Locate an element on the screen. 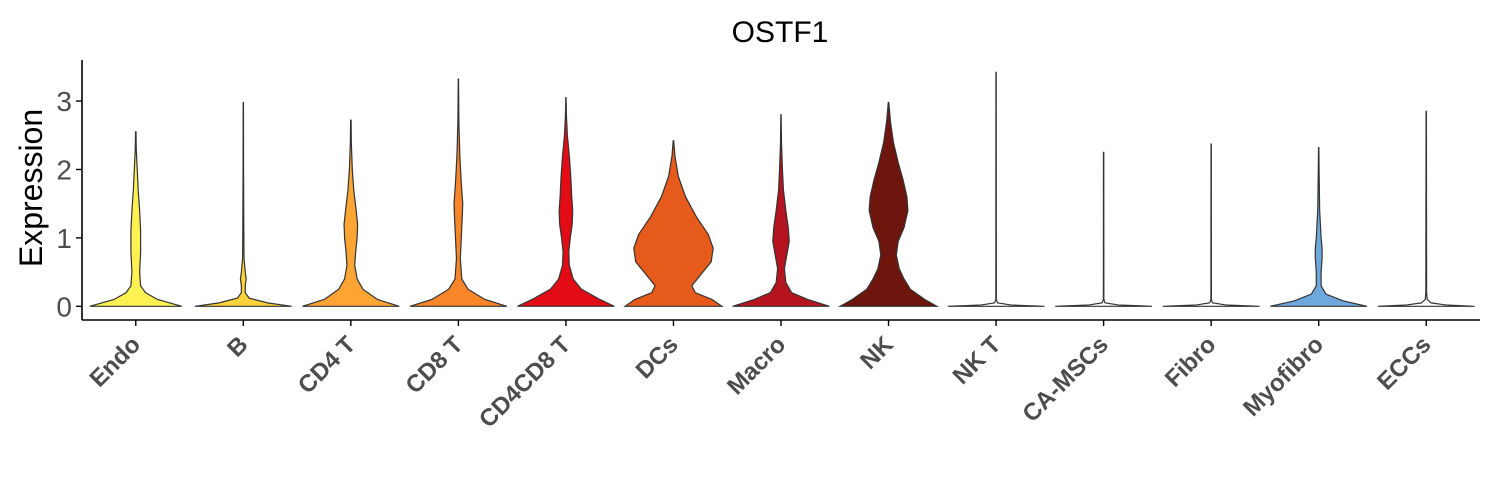 This screenshot has width=1500, height=500. violin-macro is located at coordinates (781, 210).